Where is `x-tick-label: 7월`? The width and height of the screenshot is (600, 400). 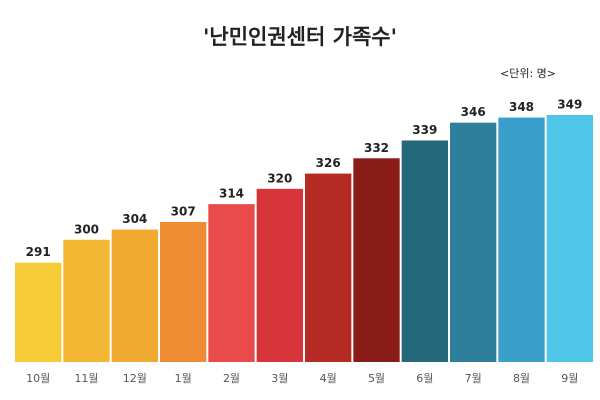 x-tick-label: 7월 is located at coordinates (473, 378).